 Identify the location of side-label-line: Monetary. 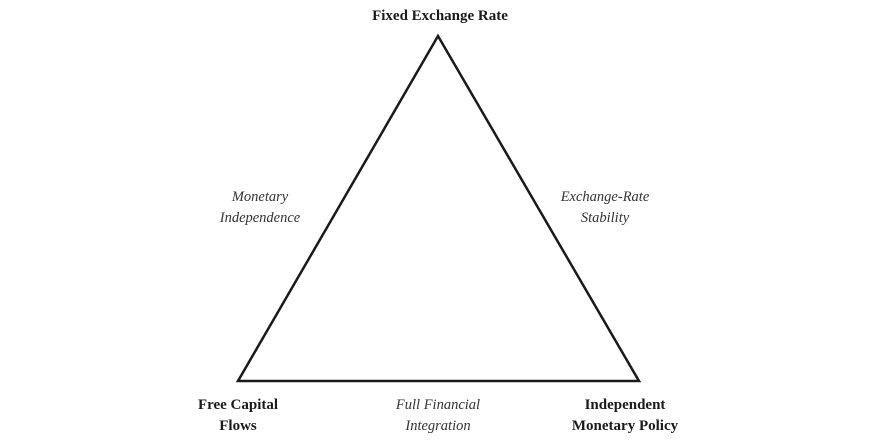
(260, 197).